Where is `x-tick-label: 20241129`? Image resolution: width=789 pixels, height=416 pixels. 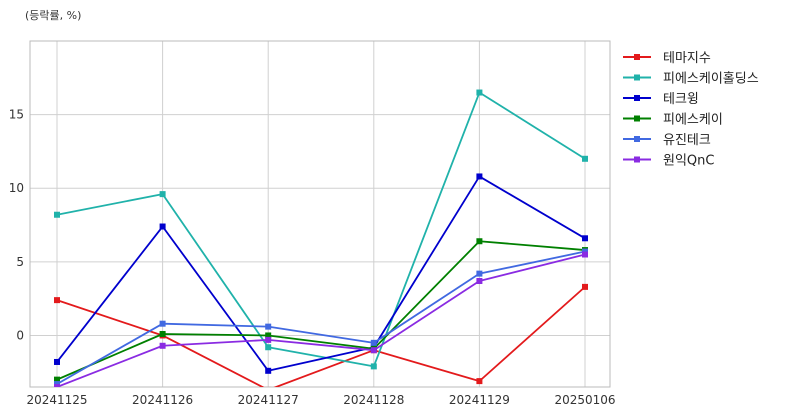
x-tick-label: 20241129 is located at coordinates (479, 400).